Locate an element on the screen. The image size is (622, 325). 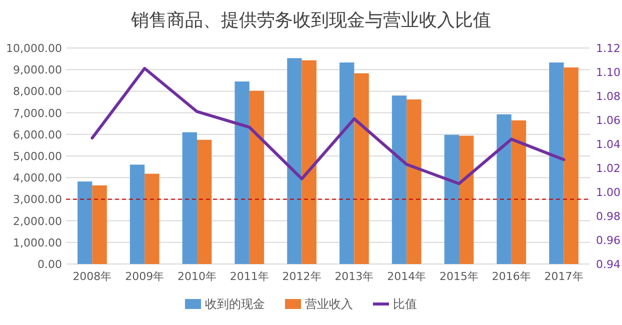
x-tick-label: 2014年 is located at coordinates (406, 276).